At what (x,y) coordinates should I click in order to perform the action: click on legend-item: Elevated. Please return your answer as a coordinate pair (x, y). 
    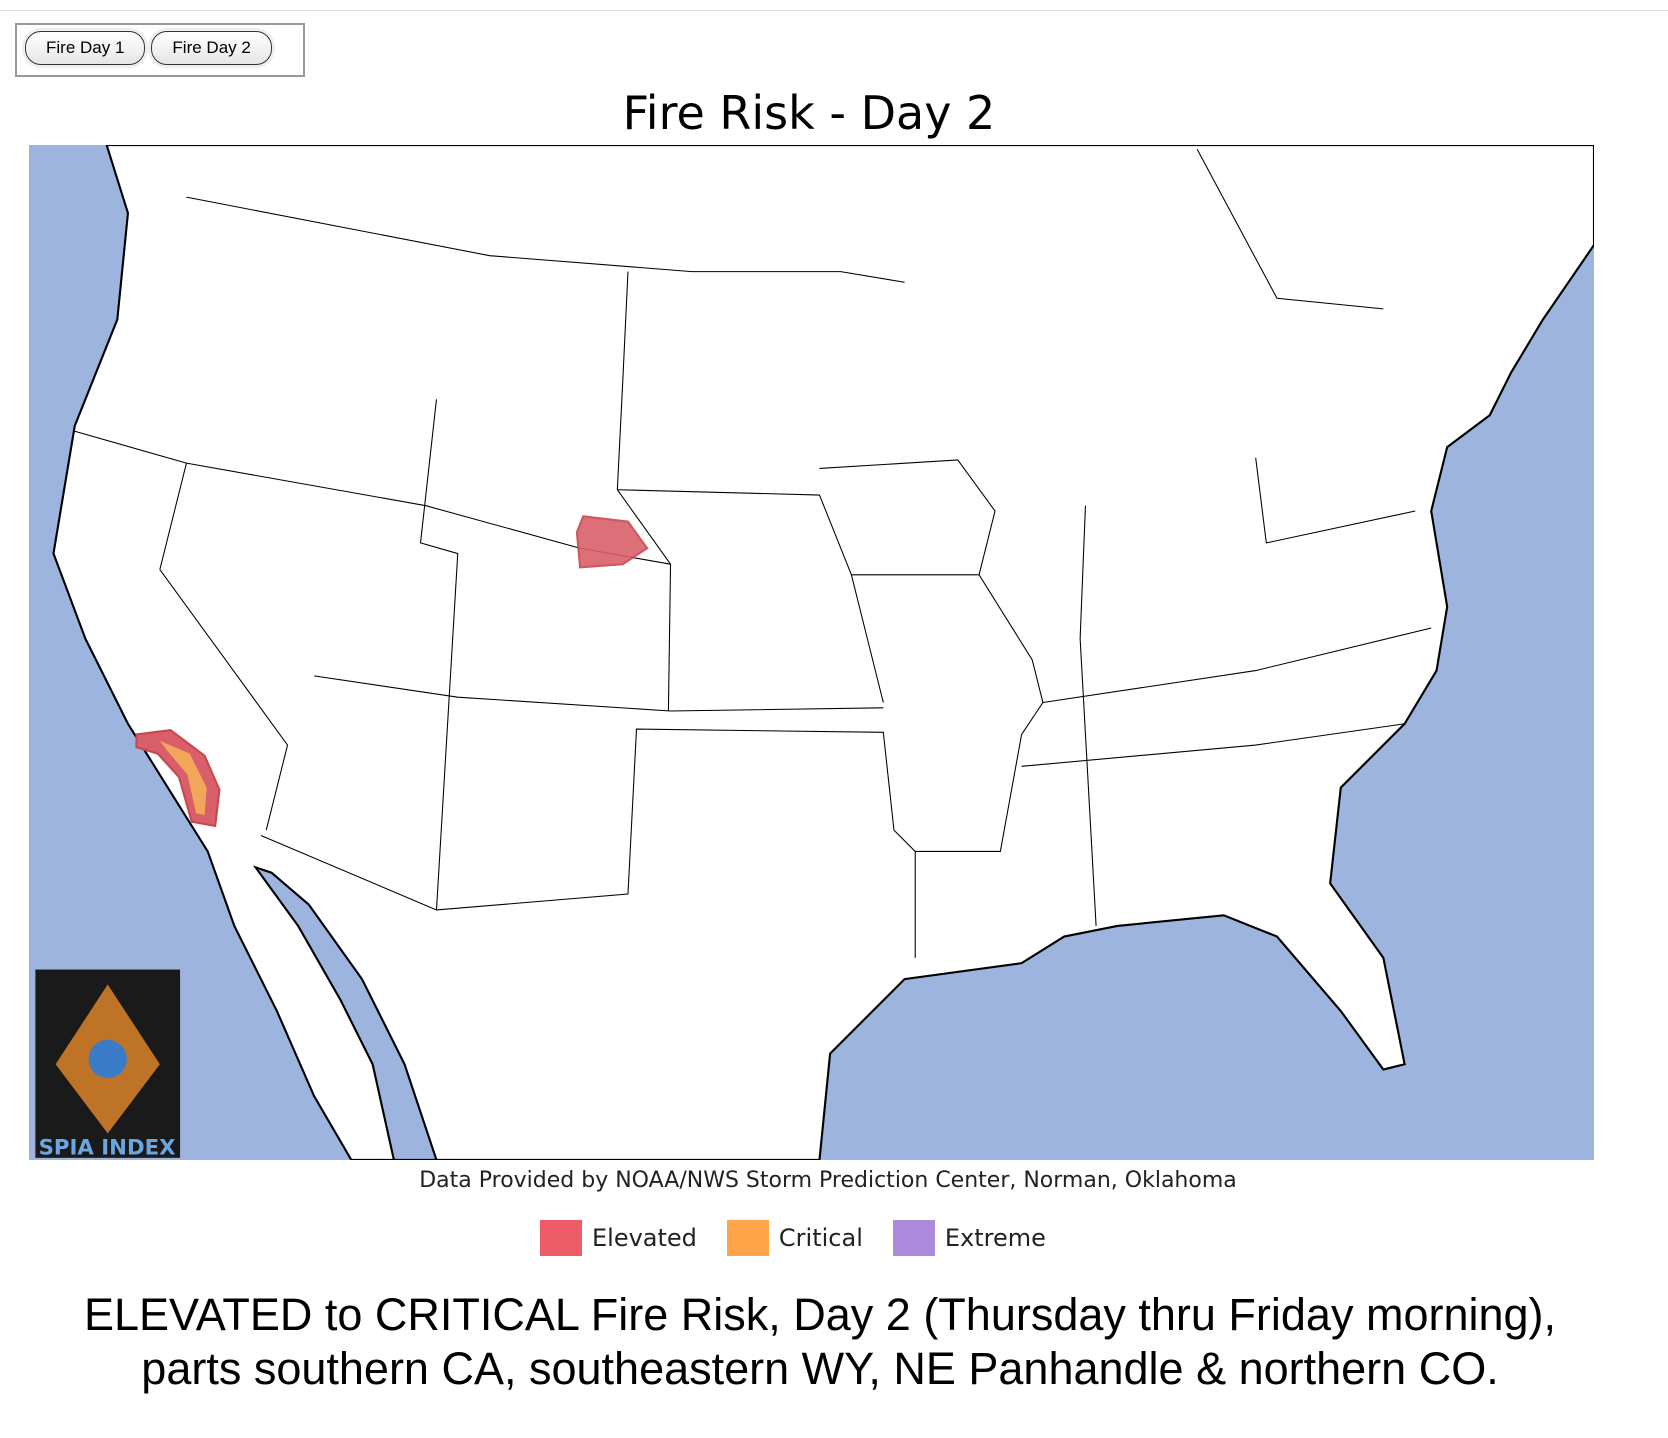
    Looking at the image, I should click on (618, 1238).